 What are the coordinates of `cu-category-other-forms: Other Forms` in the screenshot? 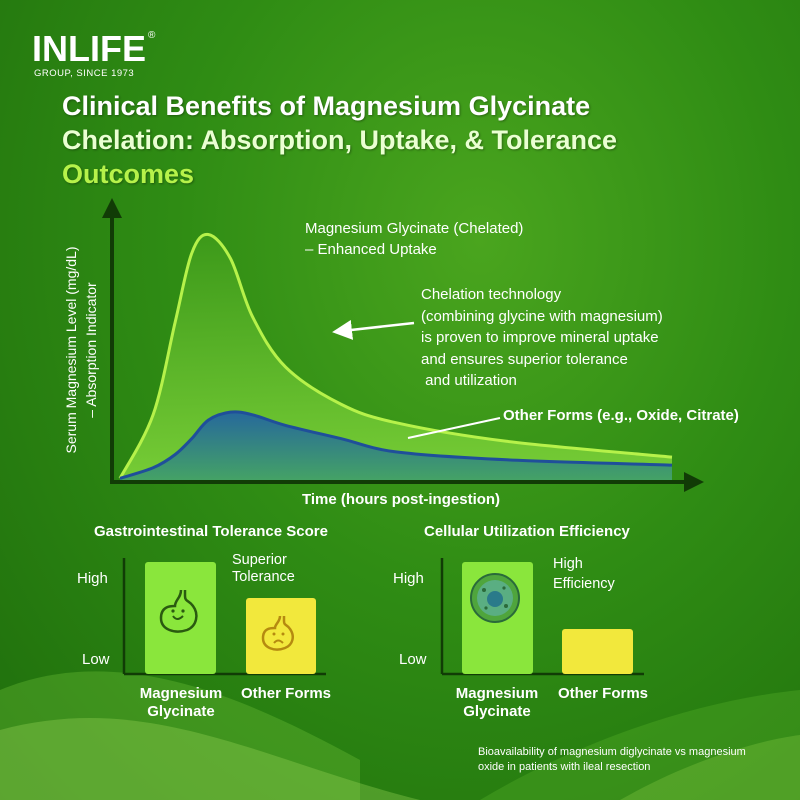 It's located at (602, 693).